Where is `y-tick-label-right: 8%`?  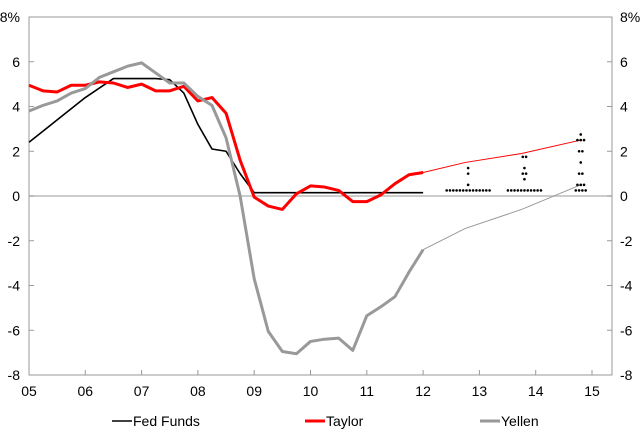
y-tick-label-right: 8% is located at coordinates (630, 17).